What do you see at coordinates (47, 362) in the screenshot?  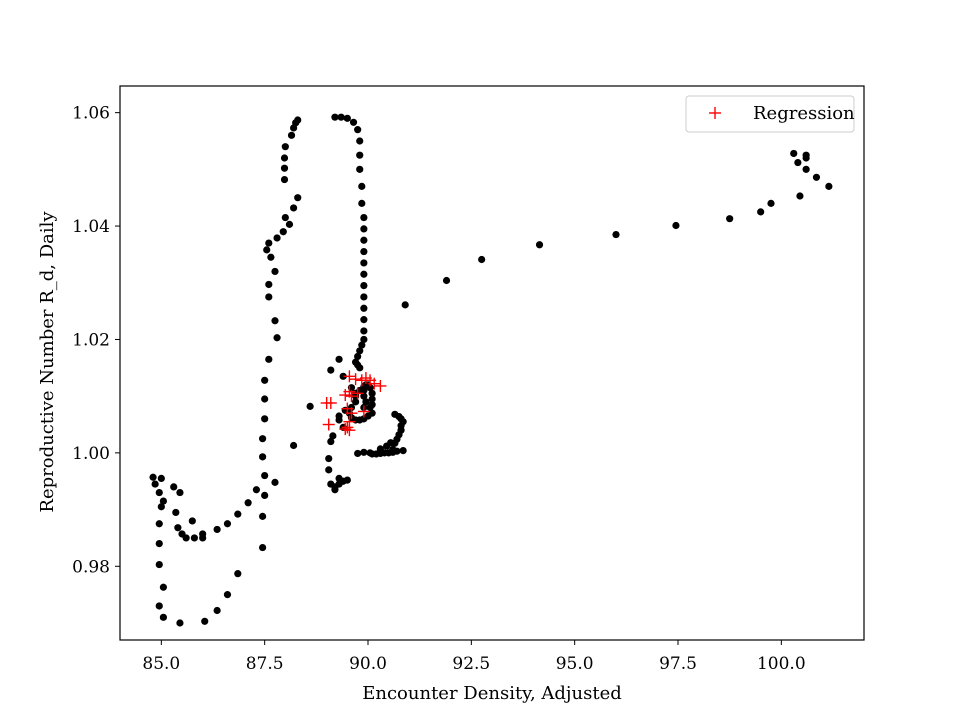 I see `y-axis-label: Reproductive Number R_d, Daily` at bounding box center [47, 362].